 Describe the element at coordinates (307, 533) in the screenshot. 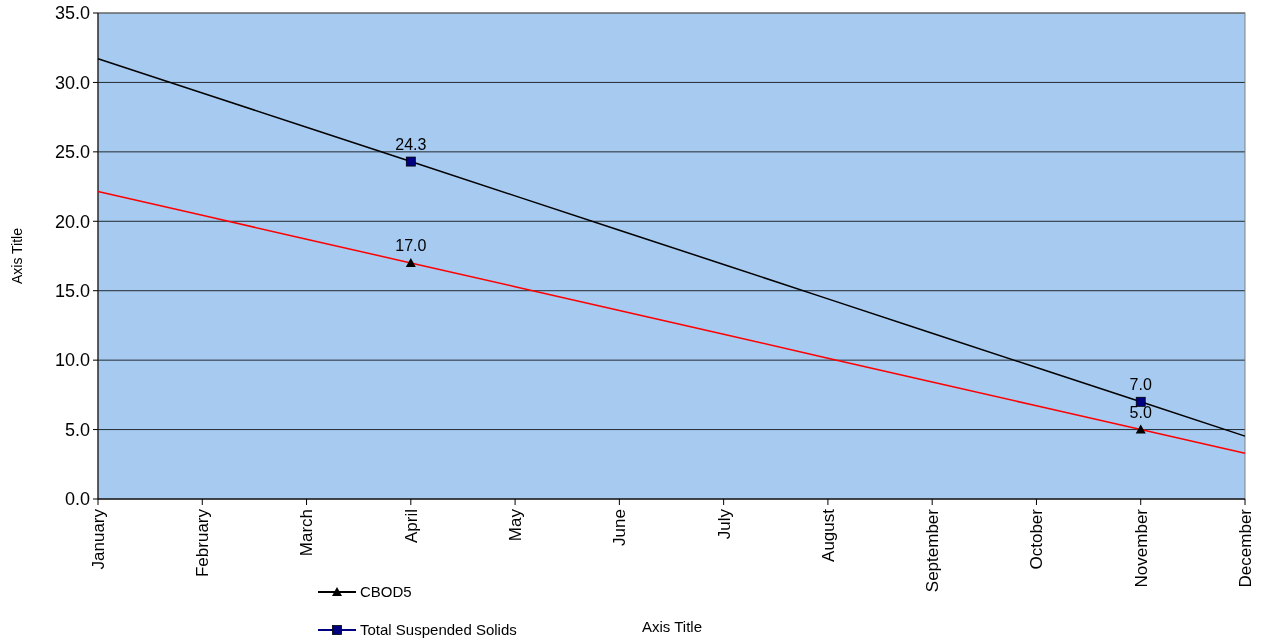

I see `x-tick-label: March` at that location.